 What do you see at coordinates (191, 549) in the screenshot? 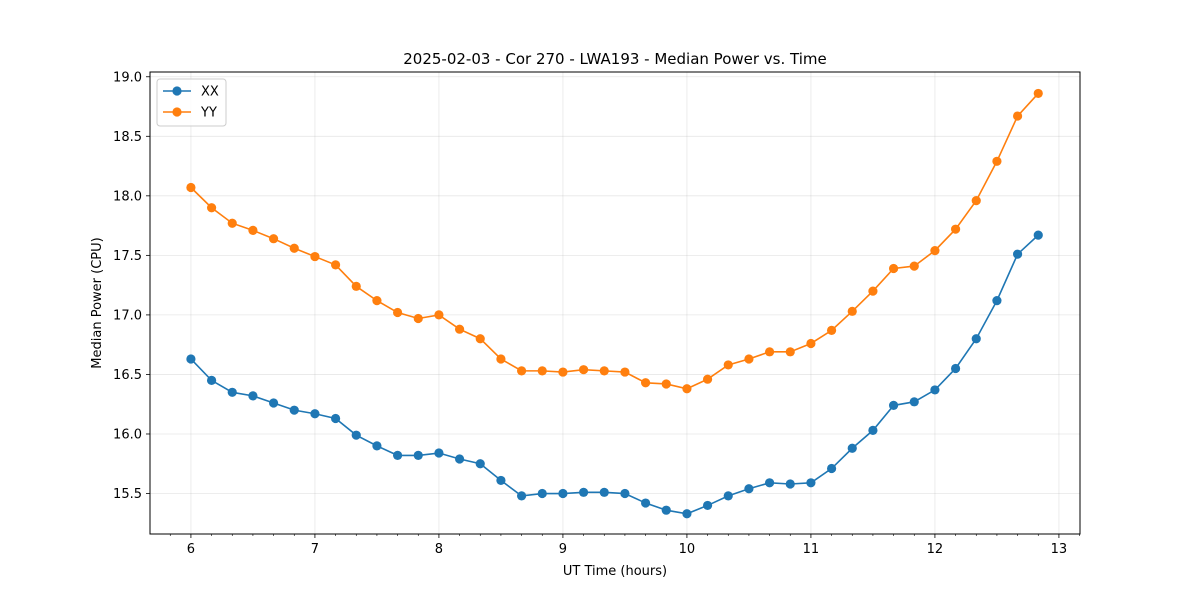
I see `x-tick-label: 6` at bounding box center [191, 549].